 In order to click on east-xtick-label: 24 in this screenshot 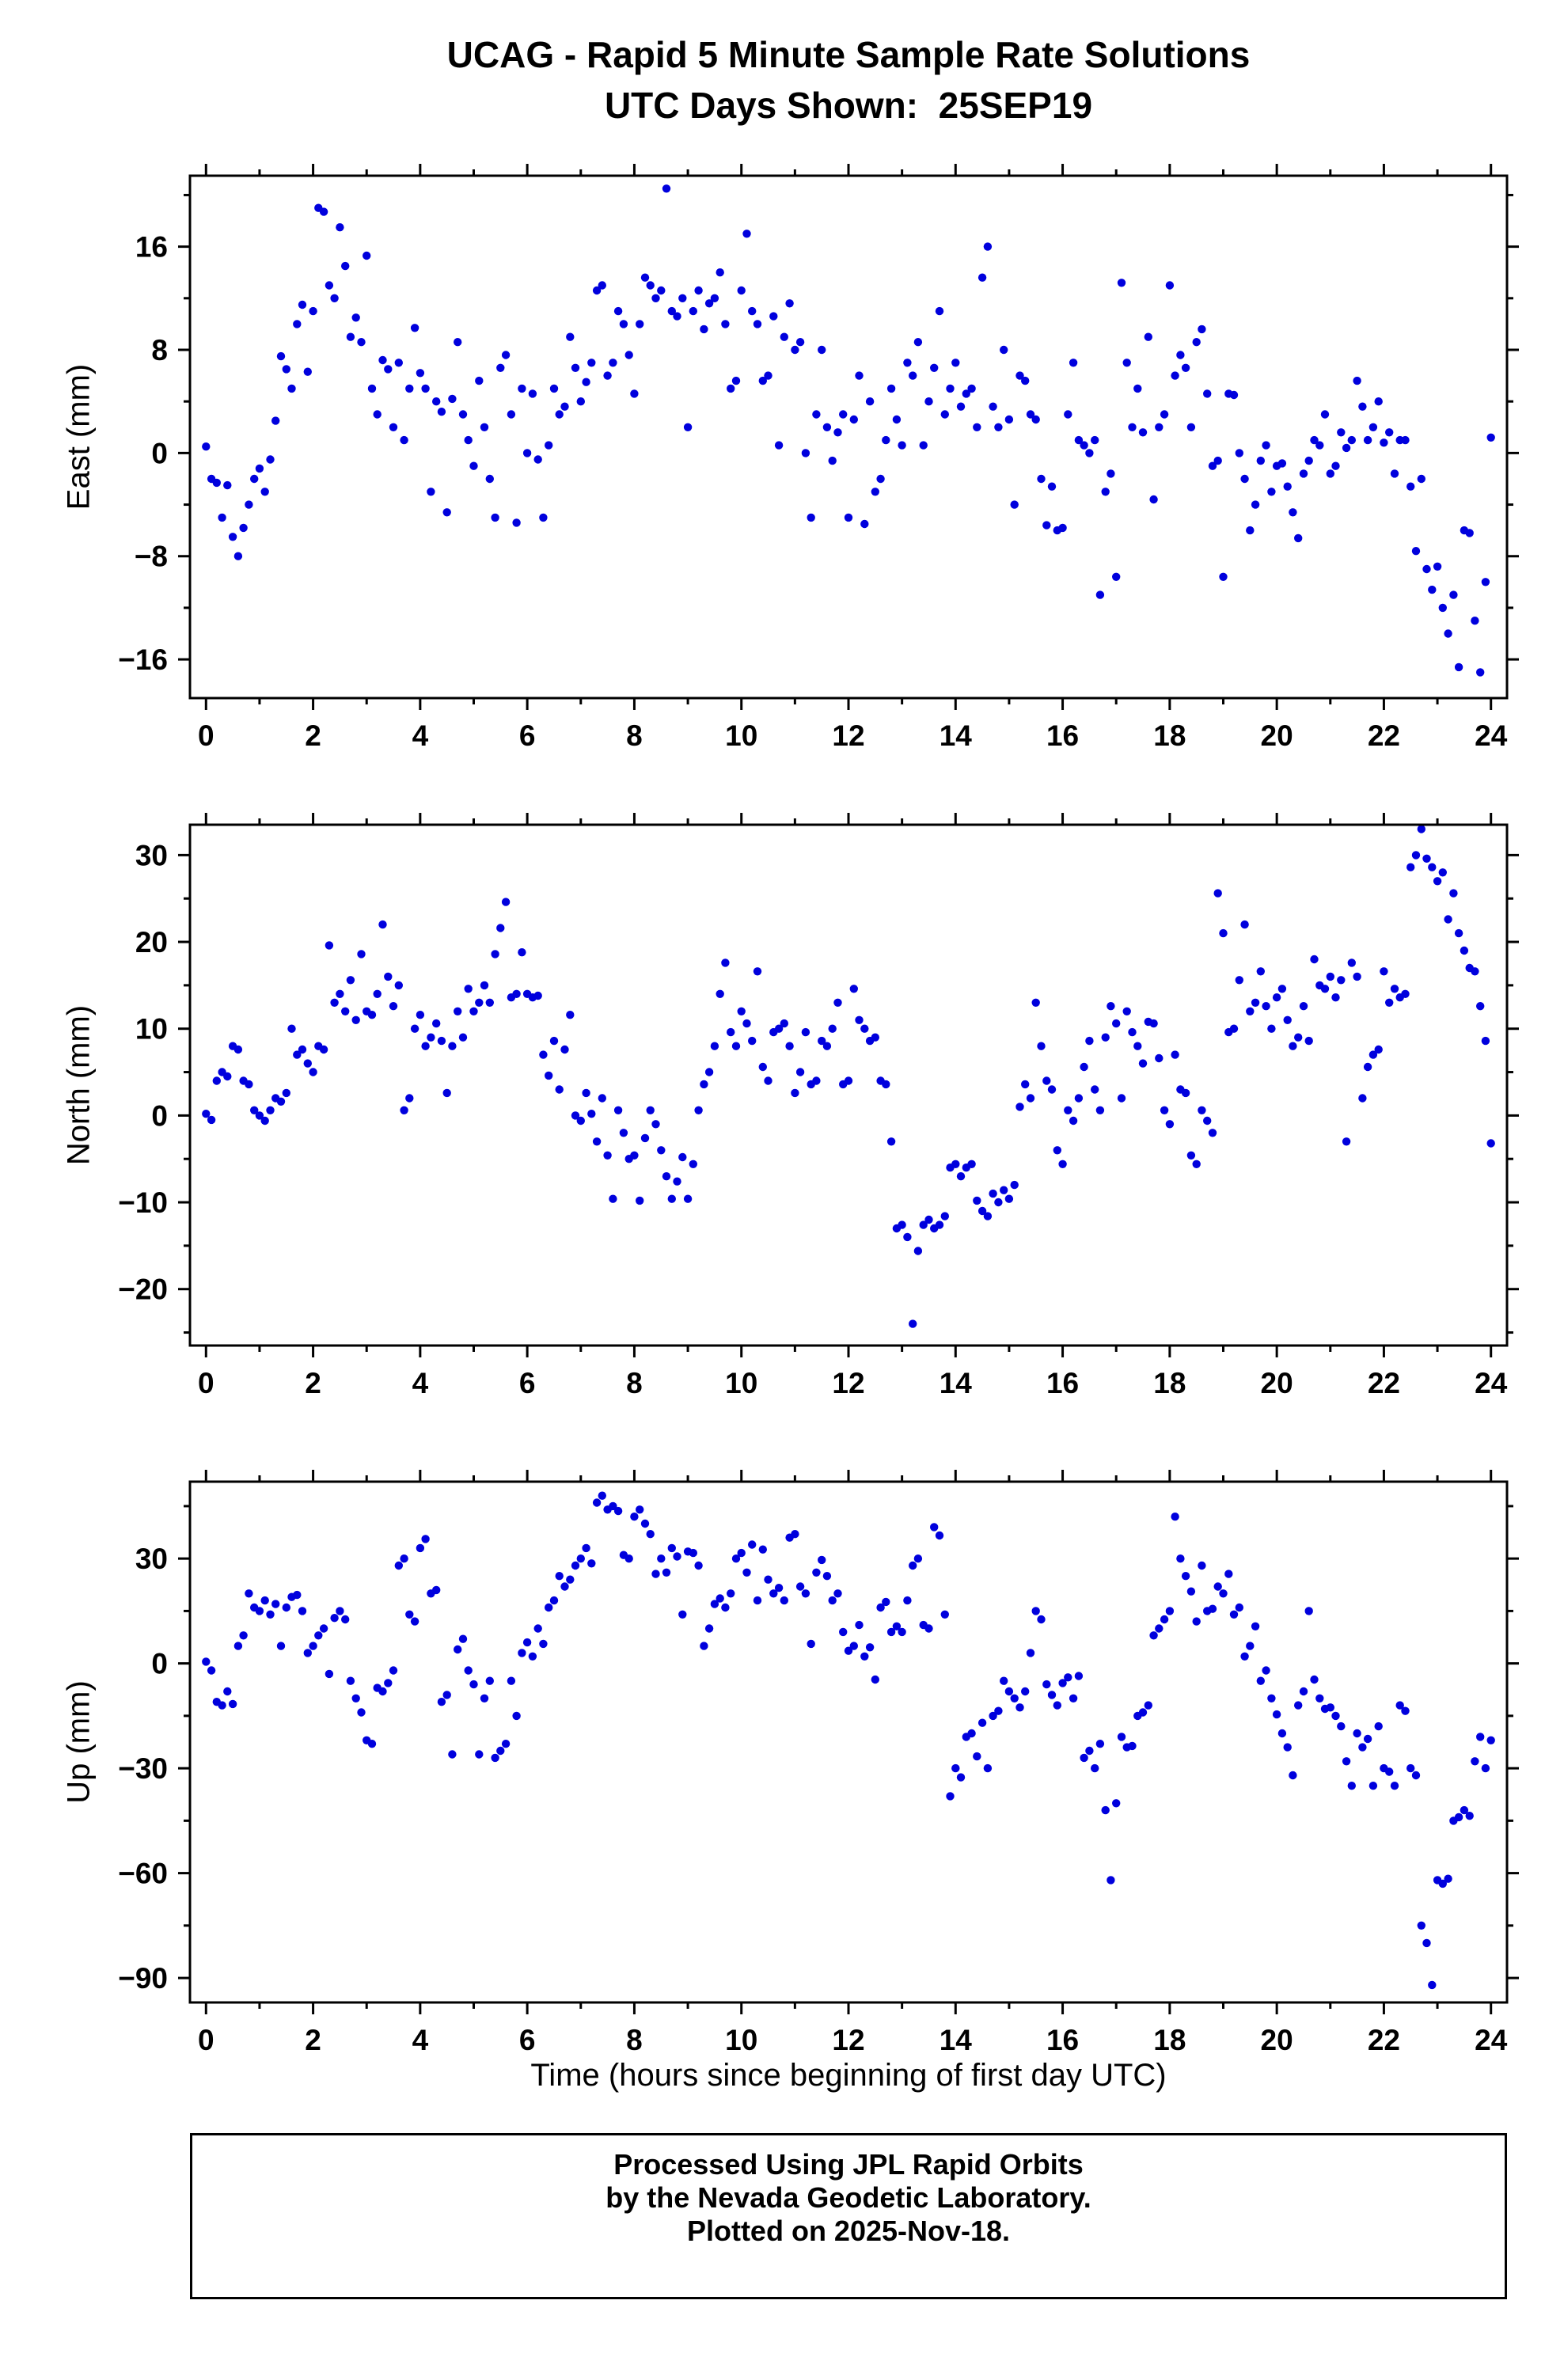, I will do `click(1491, 735)`.